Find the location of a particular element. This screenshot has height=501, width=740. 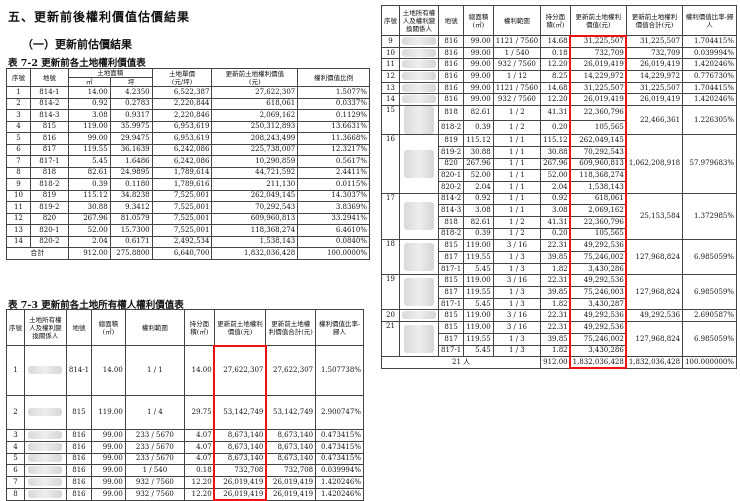

col-area: 土地面積 is located at coordinates (110, 73).